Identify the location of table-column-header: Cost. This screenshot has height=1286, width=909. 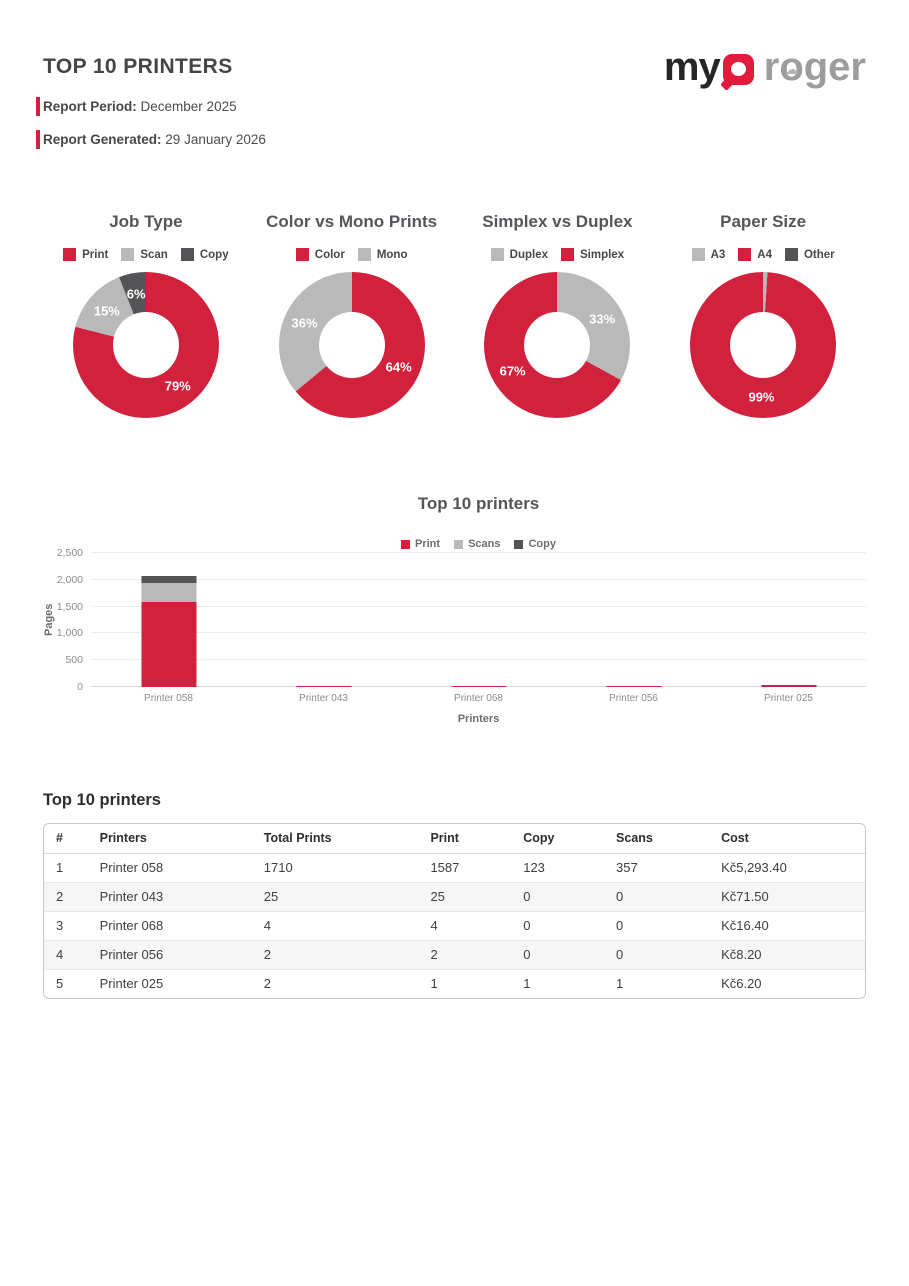
(735, 838).